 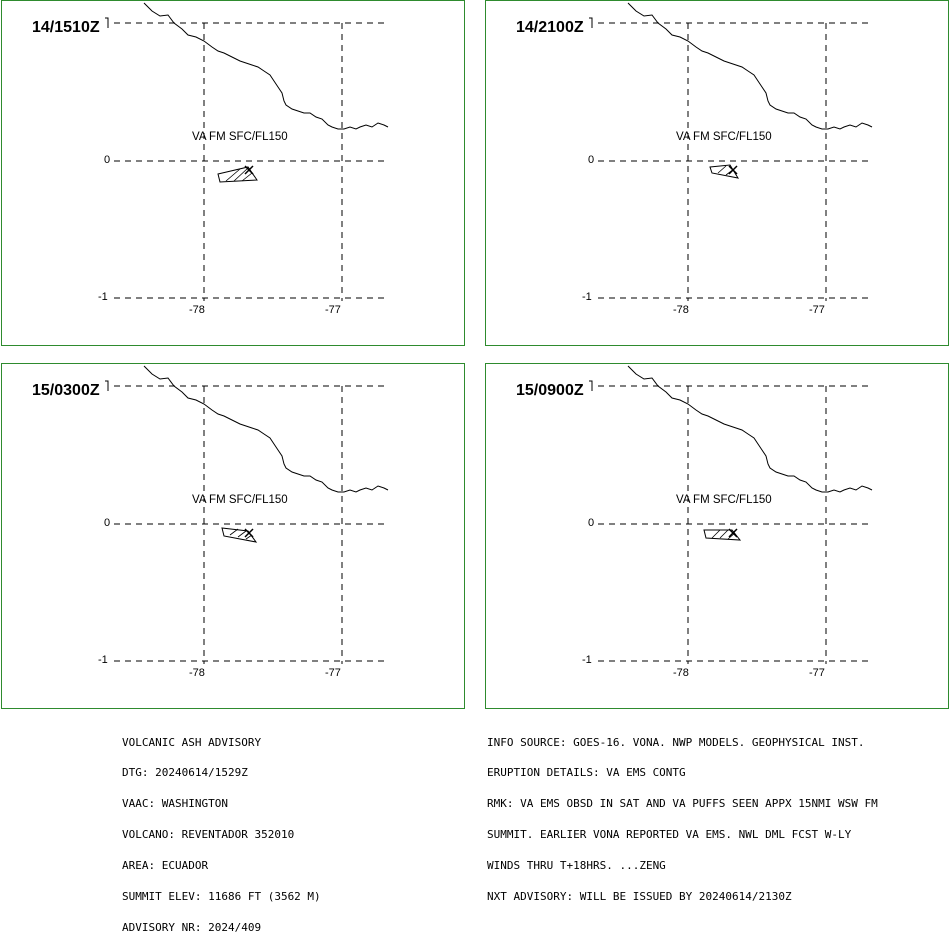 What do you see at coordinates (165, 866) in the screenshot?
I see `advisory-line: AREA: ECUADOR` at bounding box center [165, 866].